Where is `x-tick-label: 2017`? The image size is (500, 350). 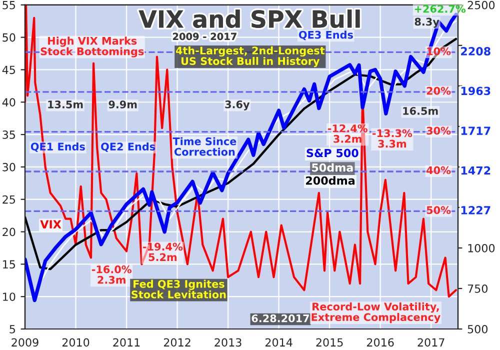
x-tick-label: 2017 is located at coordinates (431, 342).